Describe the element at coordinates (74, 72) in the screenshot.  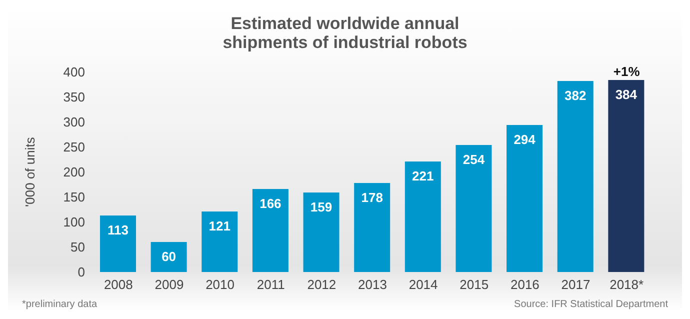
I see `y-tick-label: 400` at that location.